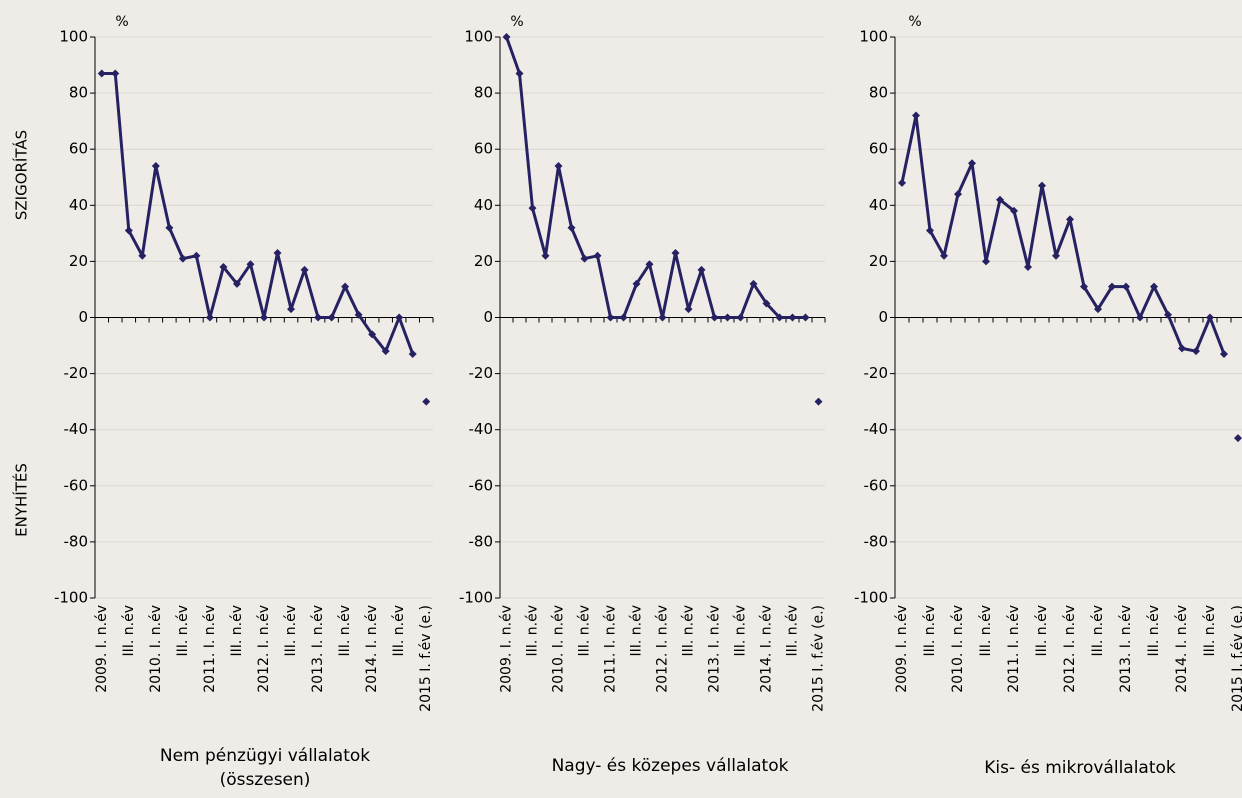 This screenshot has width=1242, height=798. What do you see at coordinates (21, 500) in the screenshot?
I see `y-axis-label: ENYHÍTÉS` at bounding box center [21, 500].